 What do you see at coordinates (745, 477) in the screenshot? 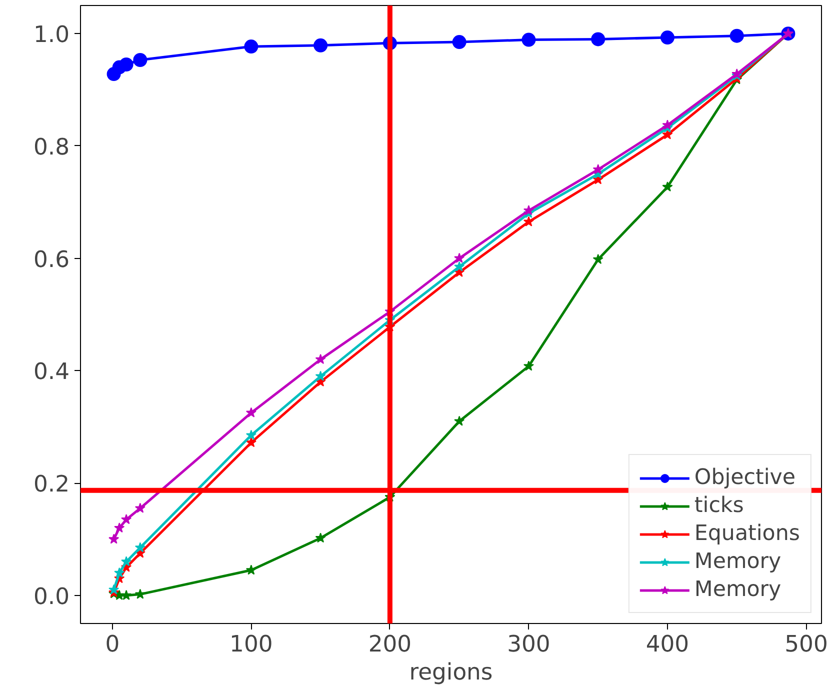
I see `legend-label: Objective` at bounding box center [745, 477].